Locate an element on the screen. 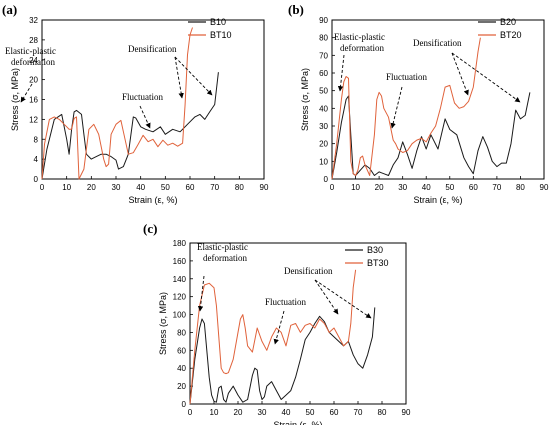 Image resolution: width=550 pixels, height=425 pixels. legend-label: B10 is located at coordinates (218, 22).